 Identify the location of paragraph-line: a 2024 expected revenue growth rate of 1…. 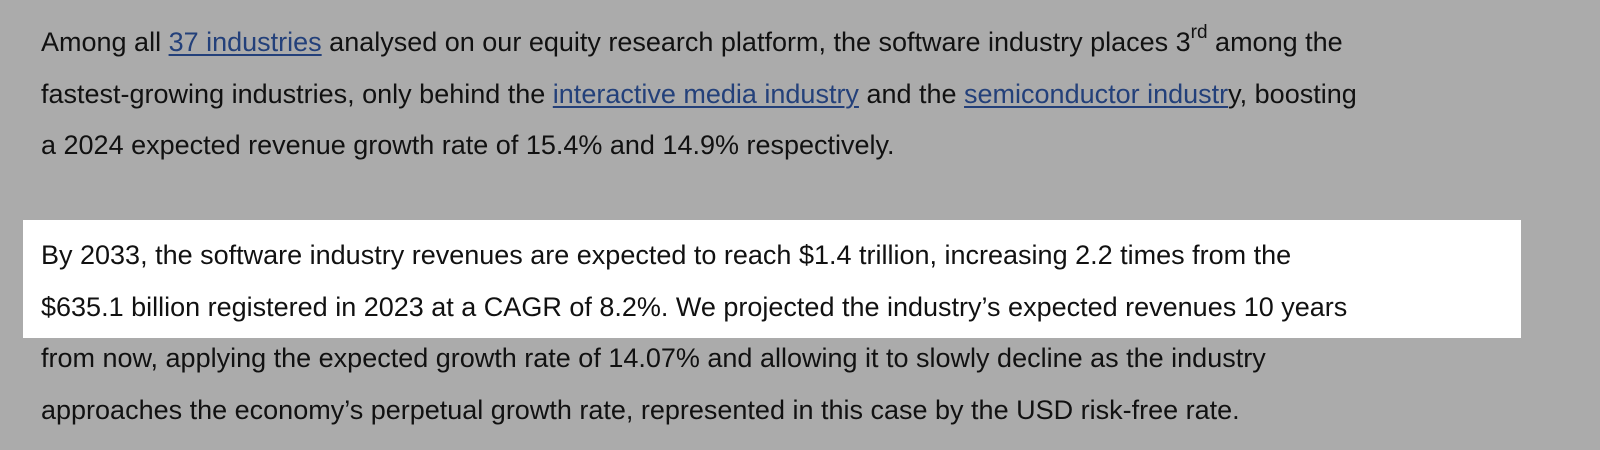
(468, 145).